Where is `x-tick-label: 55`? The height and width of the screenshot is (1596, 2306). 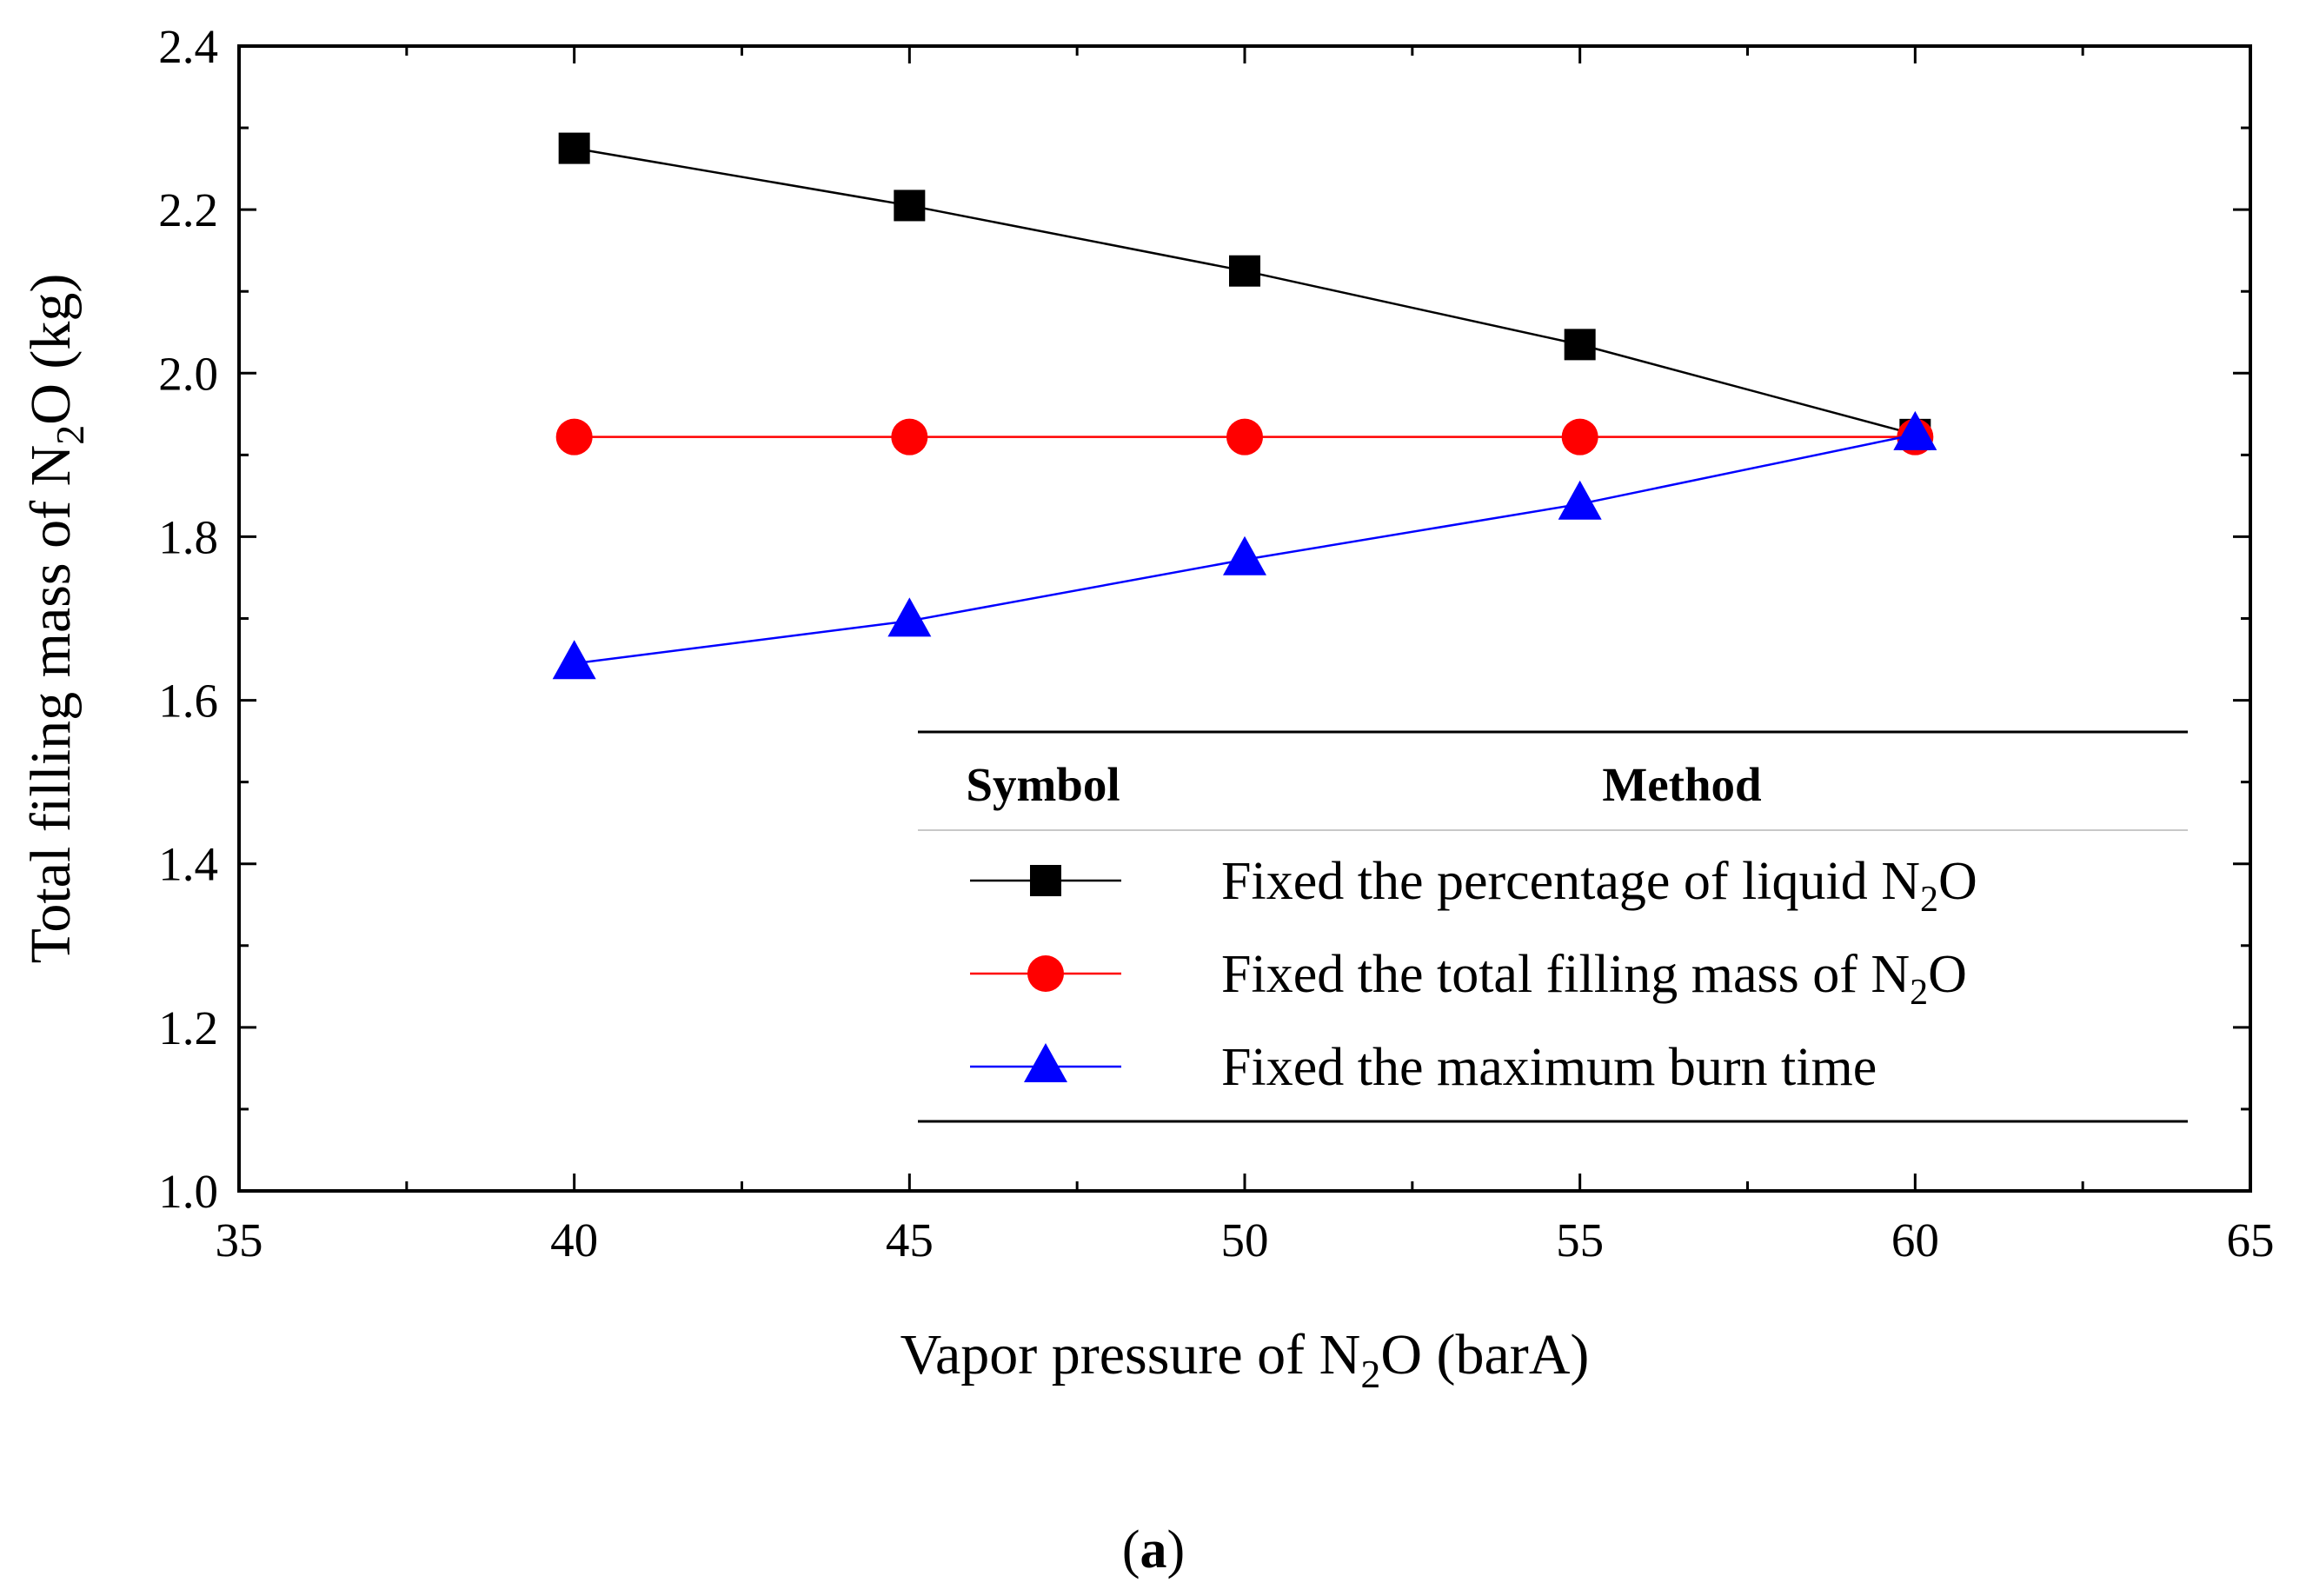 x-tick-label: 55 is located at coordinates (1580, 1240).